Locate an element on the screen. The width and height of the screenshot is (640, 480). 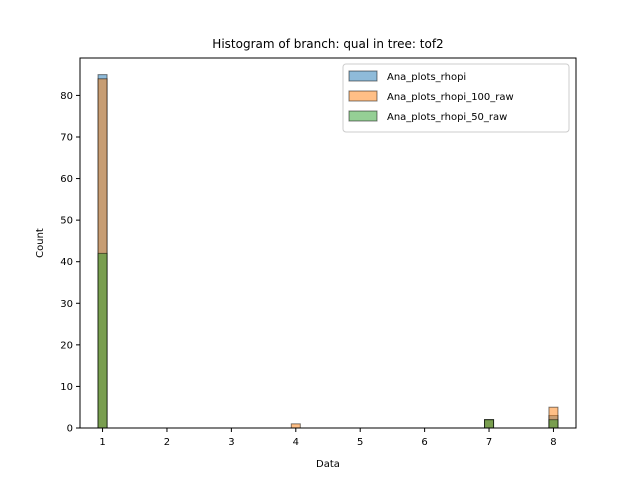
x-tick-label: 2 is located at coordinates (167, 442).